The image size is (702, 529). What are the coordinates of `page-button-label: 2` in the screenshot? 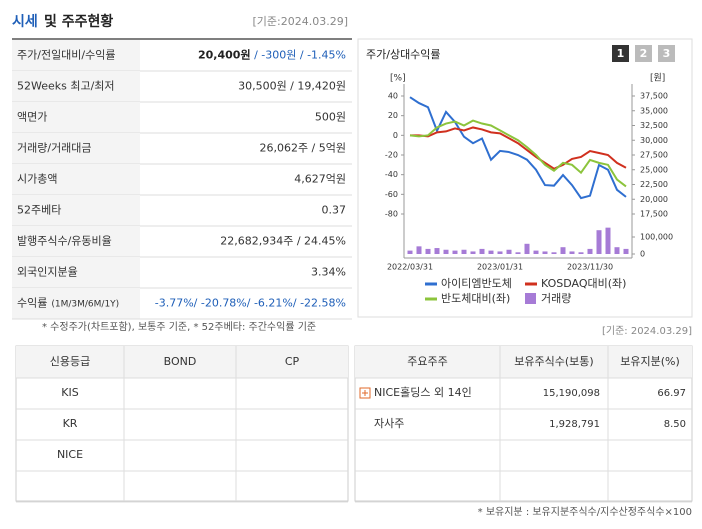 It's located at (644, 53).